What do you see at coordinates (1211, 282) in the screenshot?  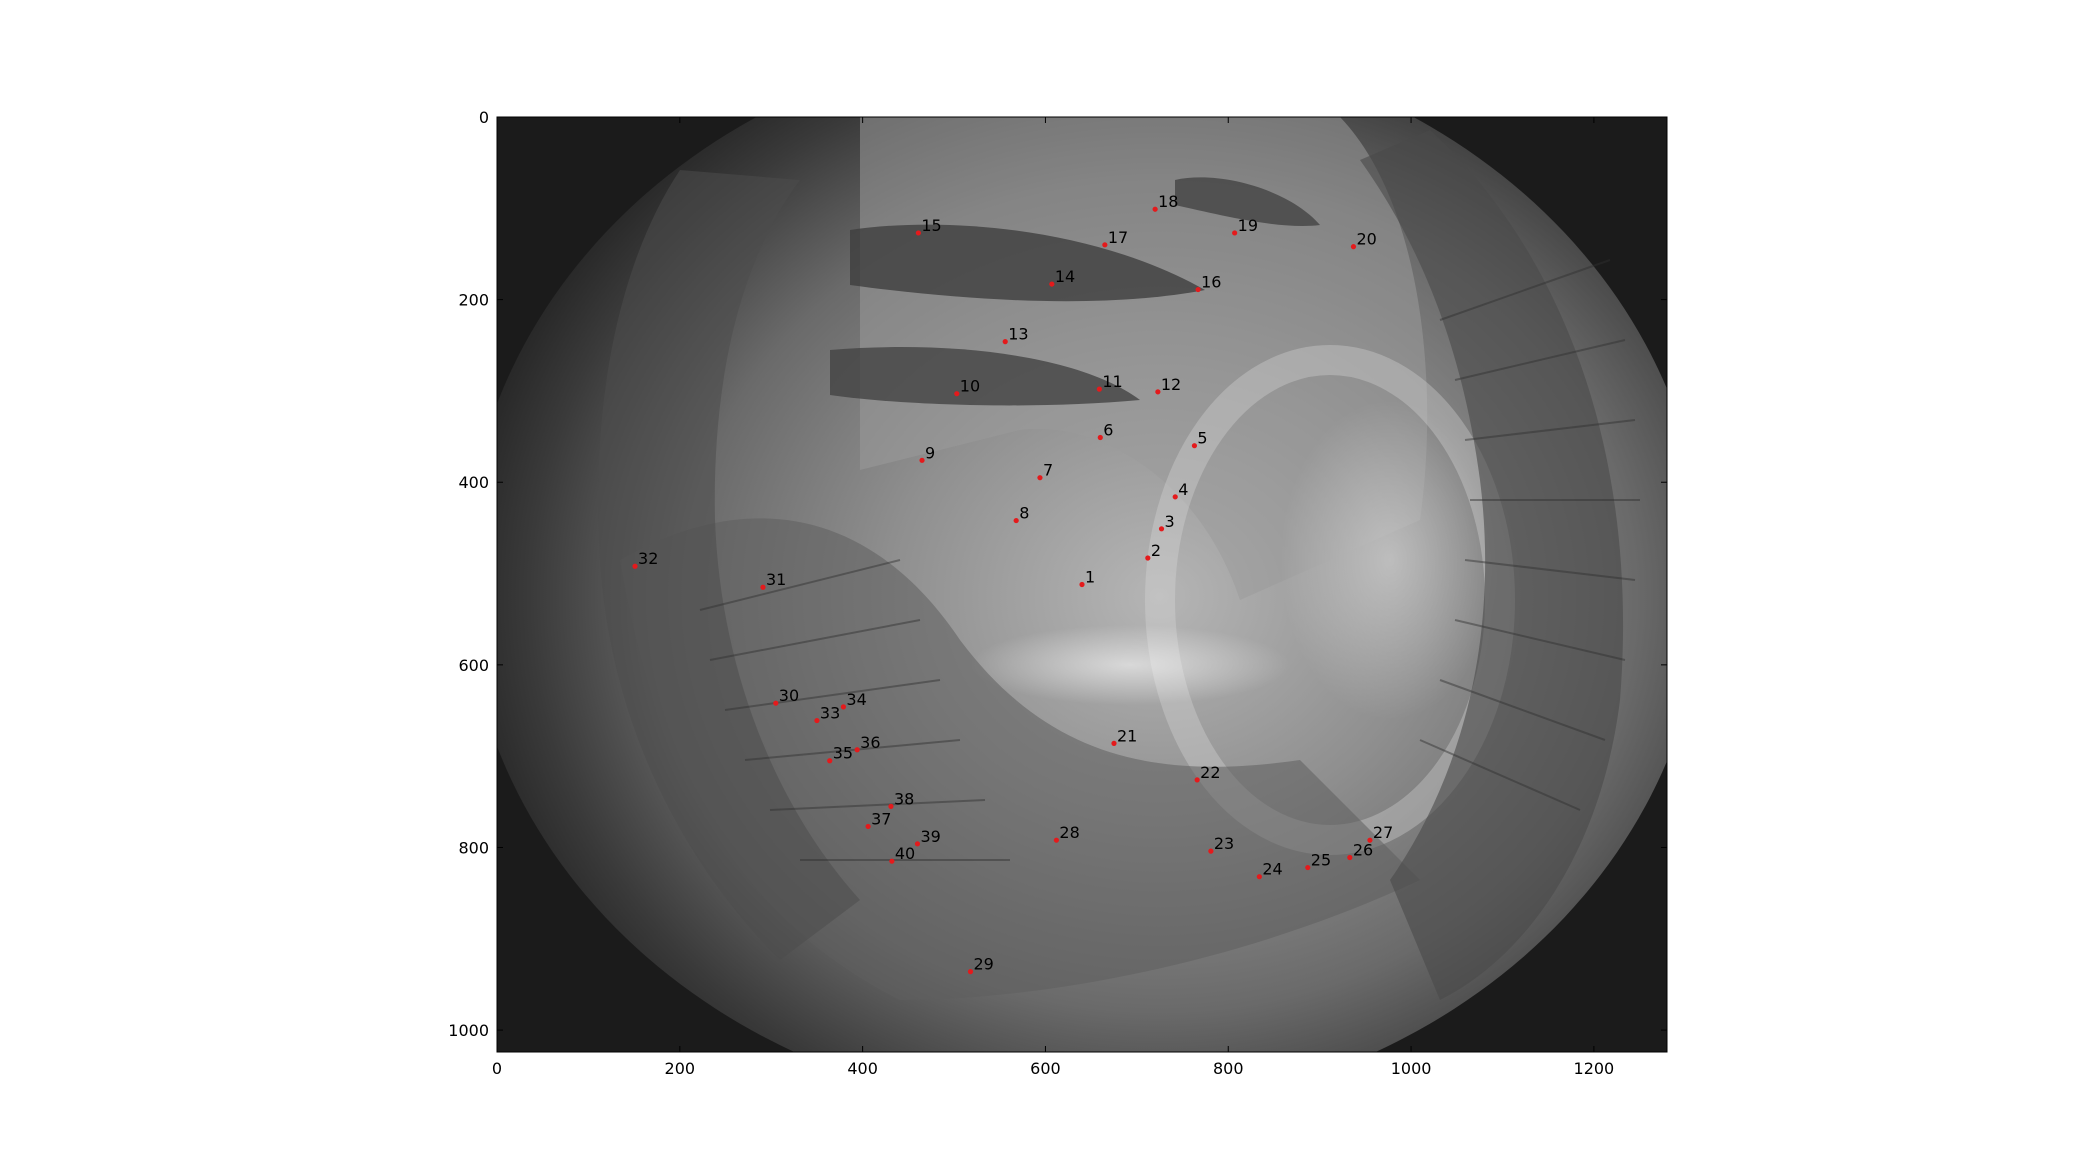 I see `point-label-16: 16` at bounding box center [1211, 282].